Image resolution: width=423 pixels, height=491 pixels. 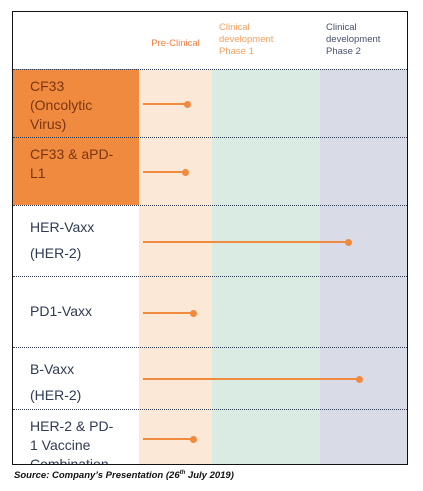 I want to click on candidate-label-line: 1 Vaccine, so click(x=60, y=445).